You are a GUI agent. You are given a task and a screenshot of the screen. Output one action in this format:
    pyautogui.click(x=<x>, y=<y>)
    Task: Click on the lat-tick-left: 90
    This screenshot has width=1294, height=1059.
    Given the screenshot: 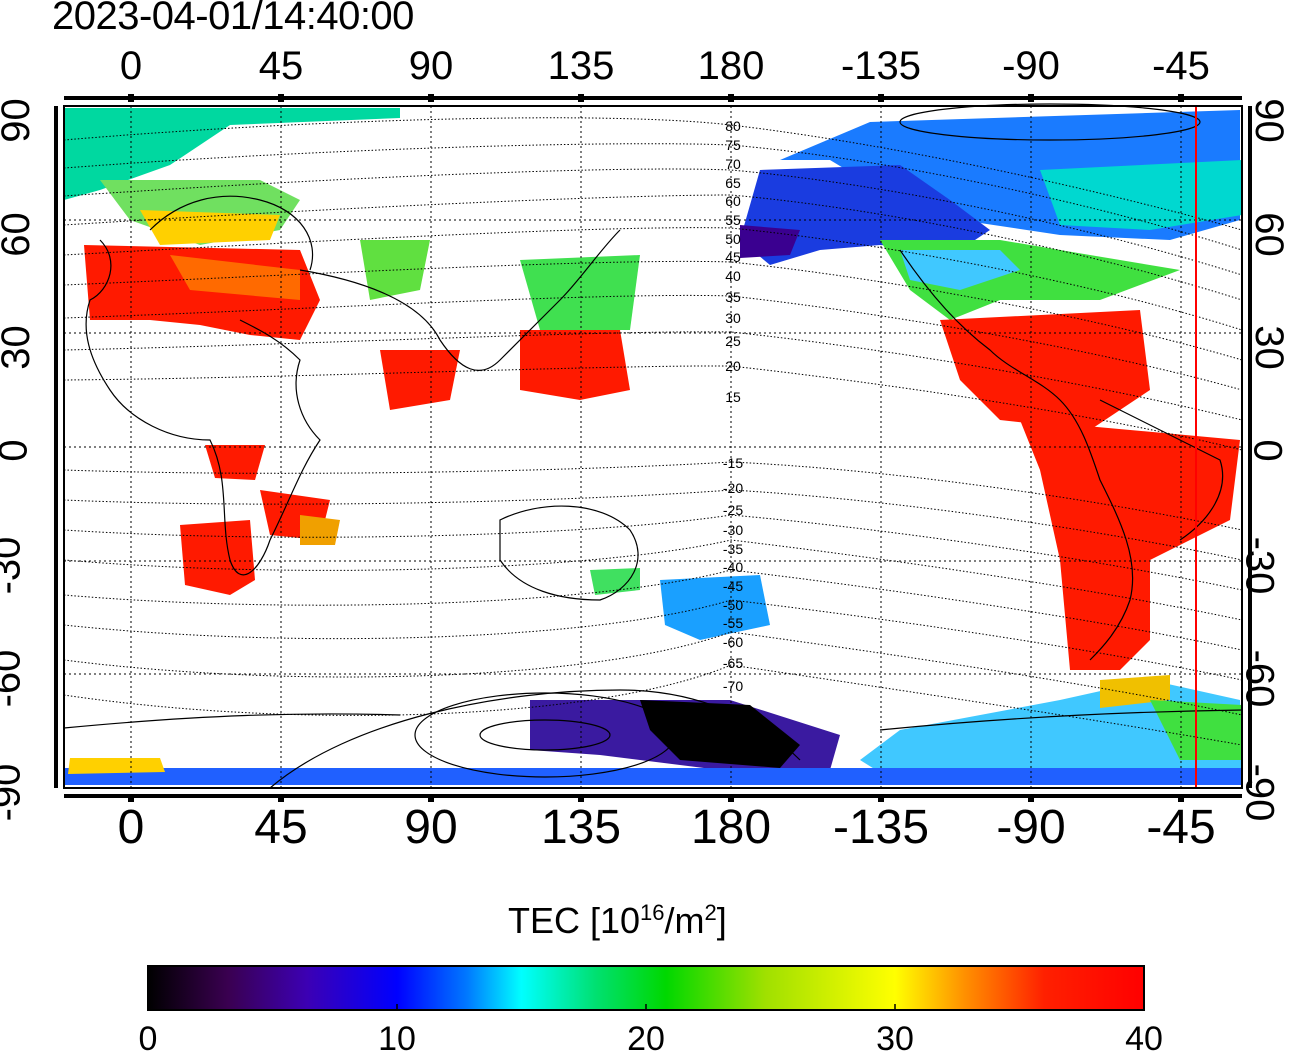 What is the action you would take?
    pyautogui.click(x=19, y=120)
    